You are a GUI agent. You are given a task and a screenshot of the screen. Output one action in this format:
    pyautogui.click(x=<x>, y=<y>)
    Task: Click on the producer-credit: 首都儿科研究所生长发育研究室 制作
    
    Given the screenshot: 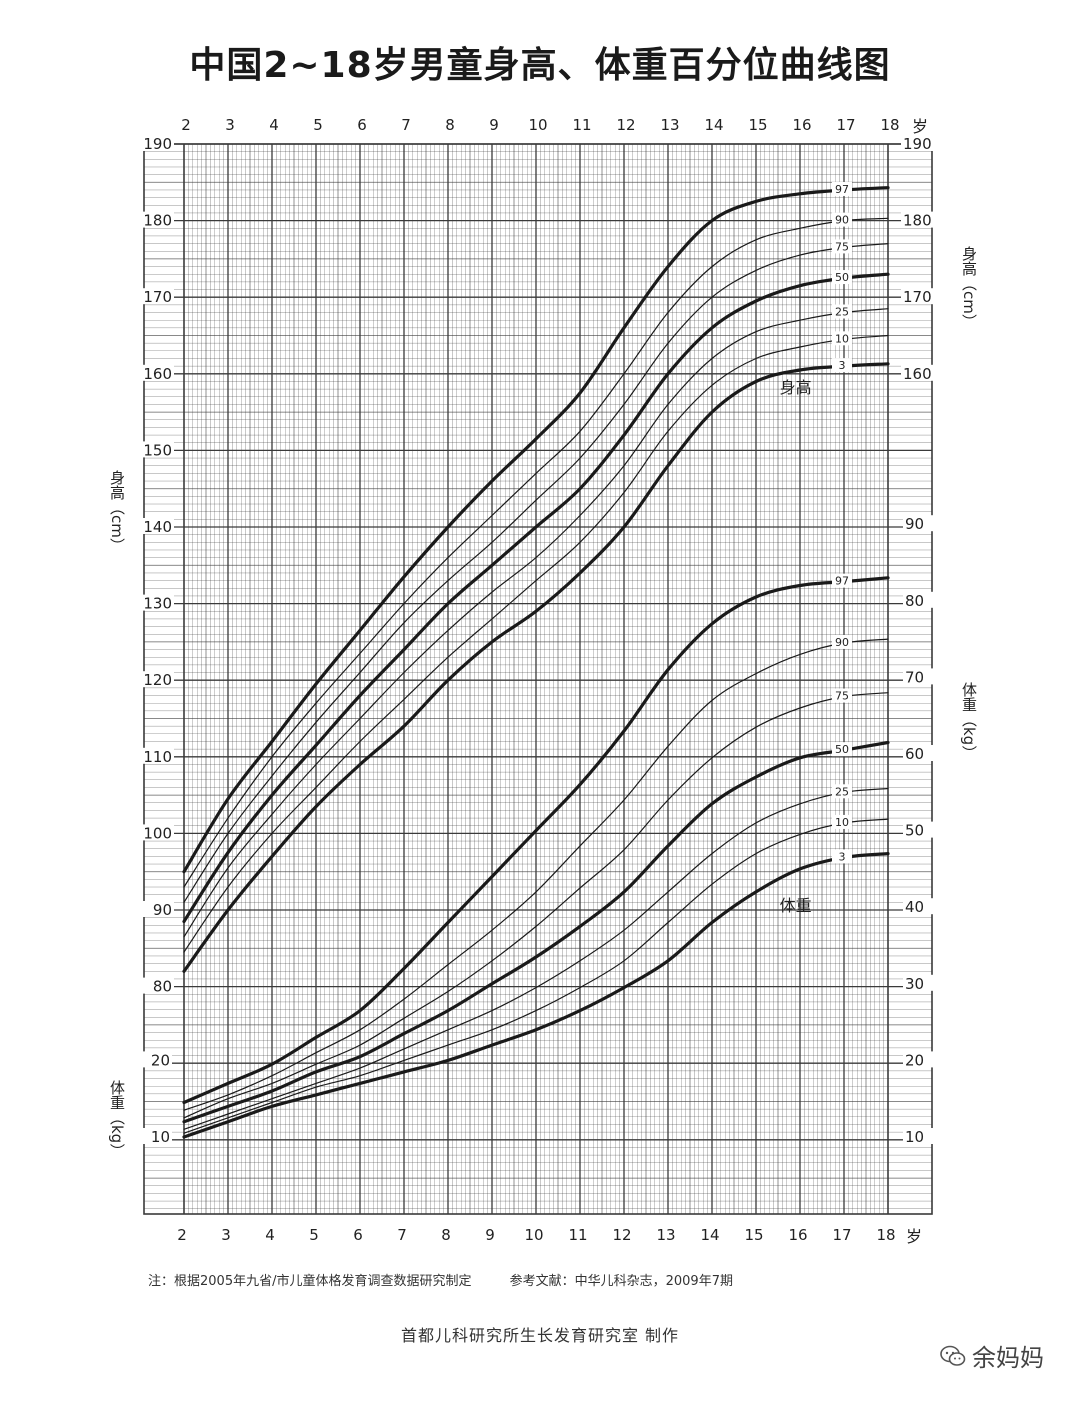 What is the action you would take?
    pyautogui.click(x=540, y=1335)
    